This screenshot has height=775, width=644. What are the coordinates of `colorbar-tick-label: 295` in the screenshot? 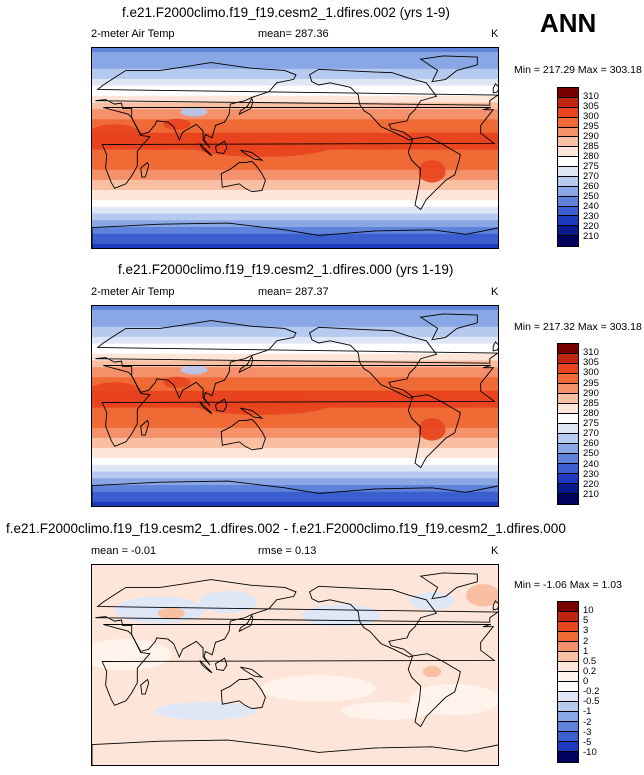 It's located at (591, 126).